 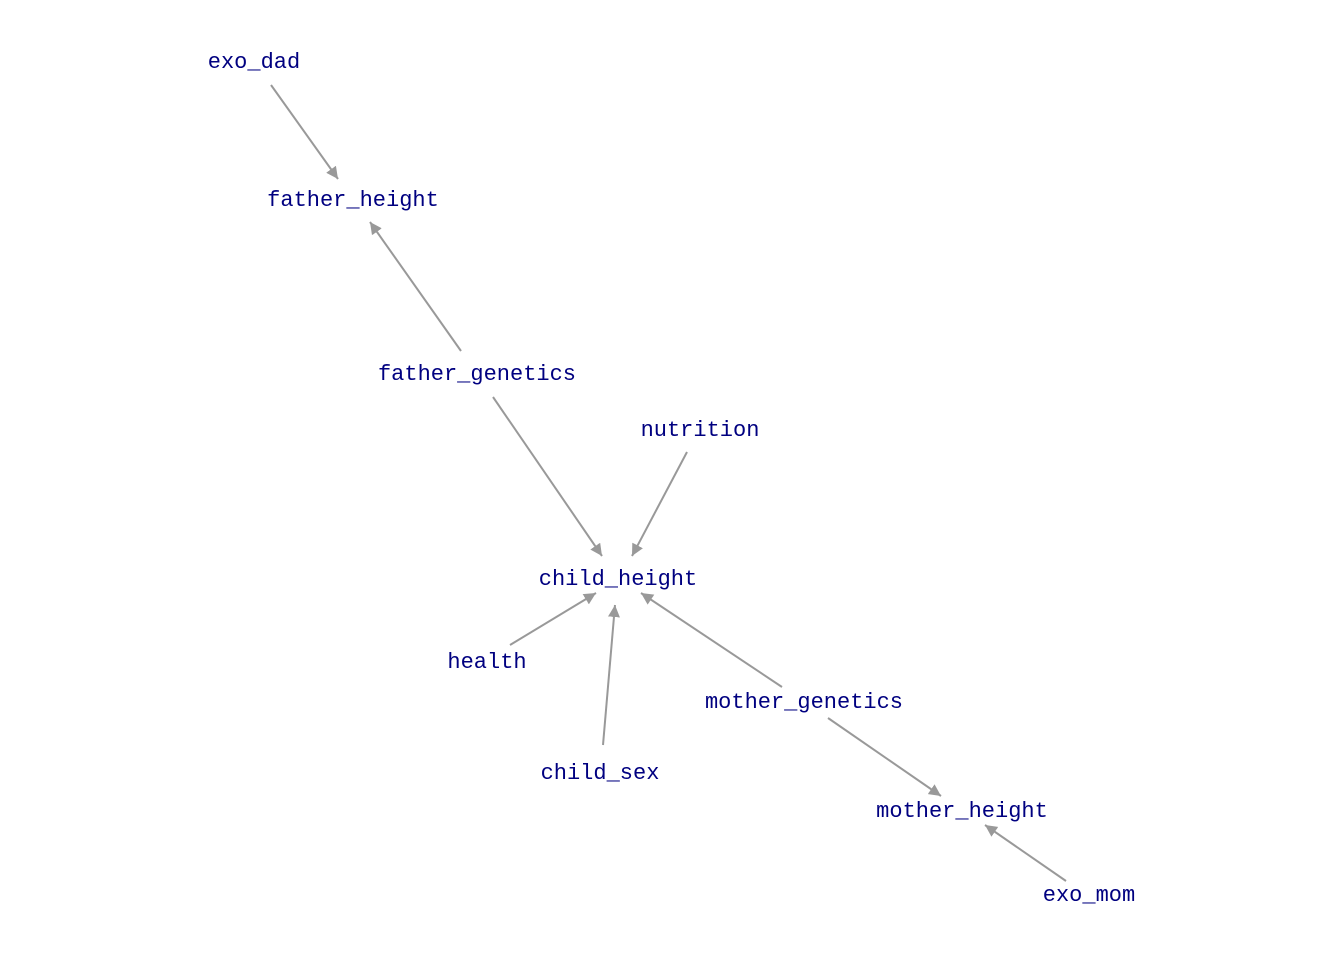 I want to click on edge-mother-genetics-to-child-height, so click(x=711, y=640).